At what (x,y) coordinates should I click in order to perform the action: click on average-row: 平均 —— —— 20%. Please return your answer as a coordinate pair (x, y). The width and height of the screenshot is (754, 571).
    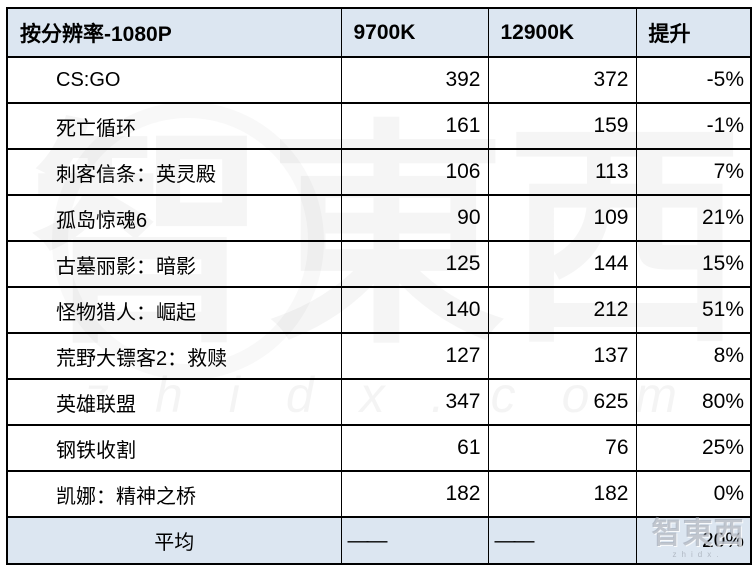
    Looking at the image, I should click on (379, 540).